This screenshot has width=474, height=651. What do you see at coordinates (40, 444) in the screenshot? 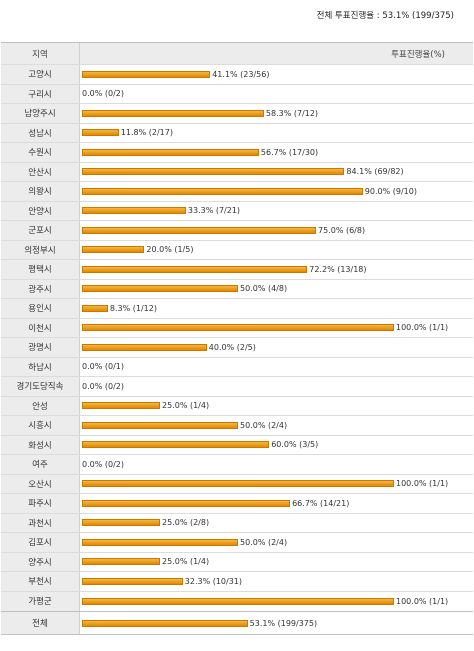
I see `region-name: 화성시` at bounding box center [40, 444].